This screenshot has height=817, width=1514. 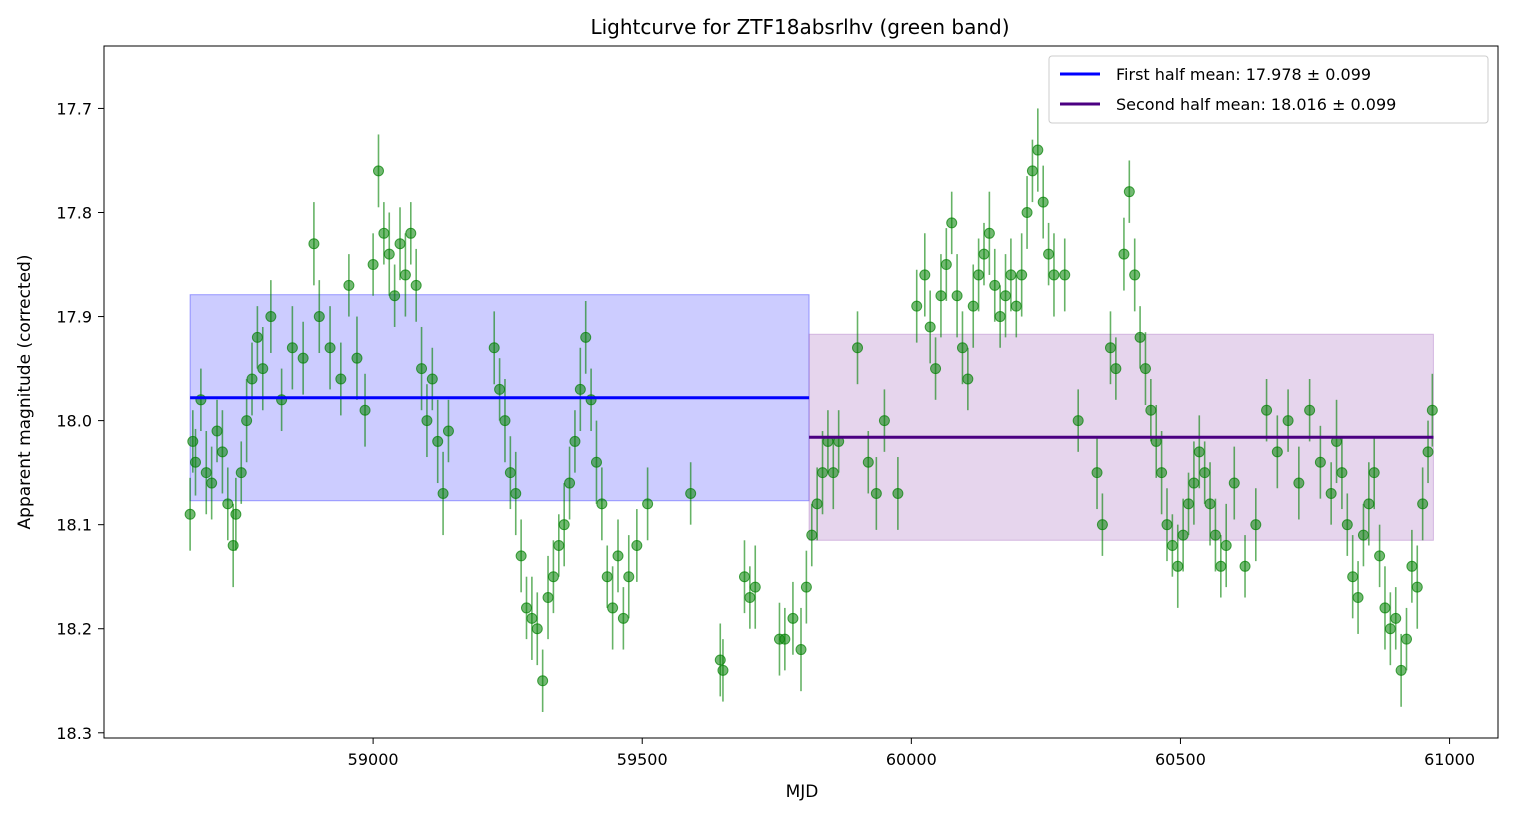 What do you see at coordinates (74, 525) in the screenshot?
I see `y-tick-label: 18.1` at bounding box center [74, 525].